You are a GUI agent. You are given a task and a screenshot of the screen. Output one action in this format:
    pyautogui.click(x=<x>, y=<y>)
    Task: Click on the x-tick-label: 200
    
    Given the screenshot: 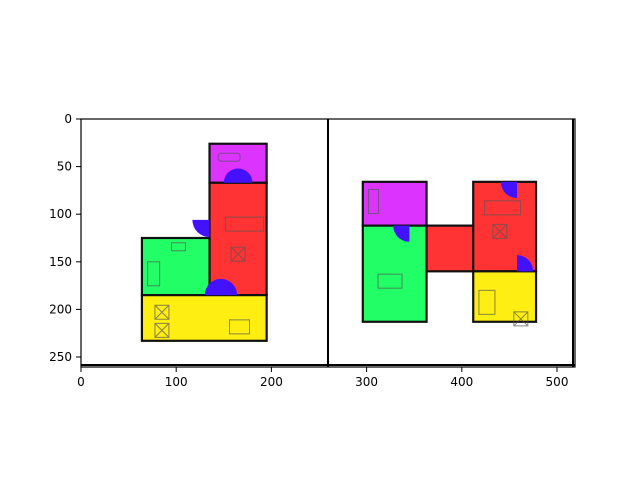 What is the action you would take?
    pyautogui.click(x=271, y=382)
    